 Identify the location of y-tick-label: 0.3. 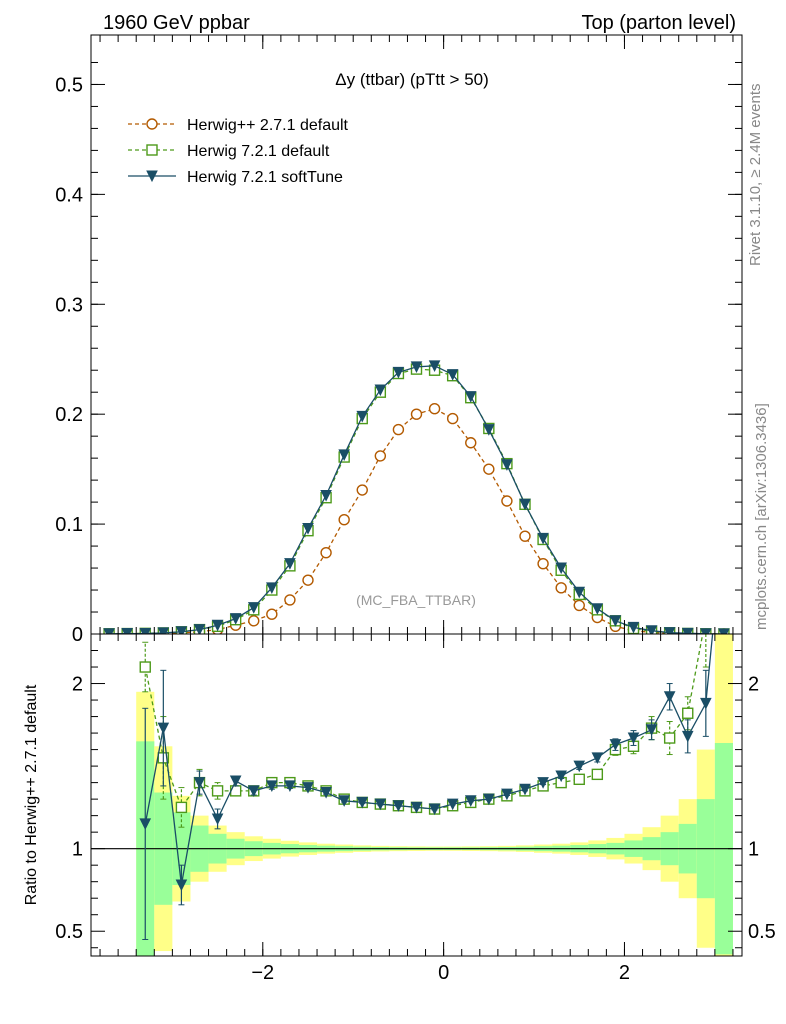
(69, 305).